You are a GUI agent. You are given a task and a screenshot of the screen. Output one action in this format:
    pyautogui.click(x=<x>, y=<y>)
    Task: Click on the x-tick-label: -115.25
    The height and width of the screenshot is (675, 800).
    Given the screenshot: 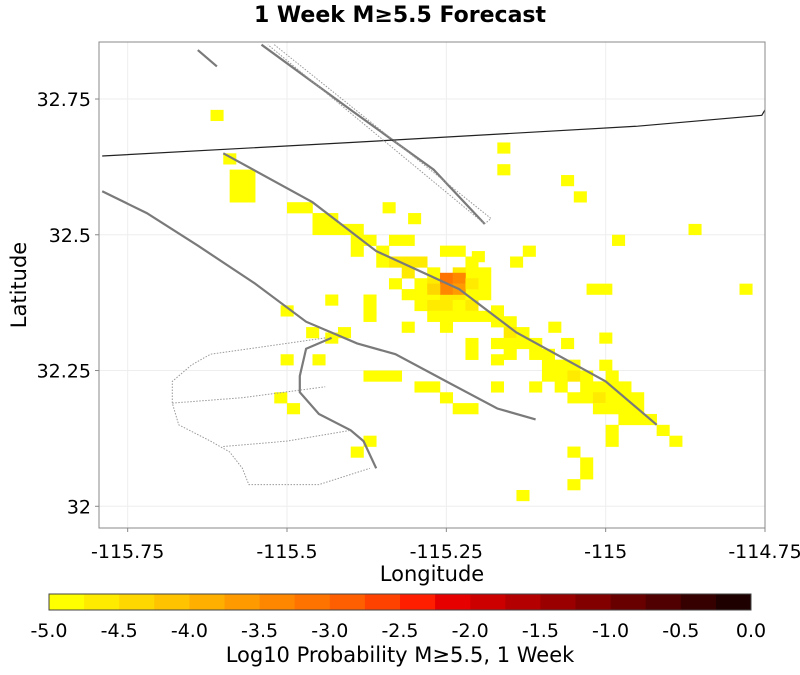 What is the action you would take?
    pyautogui.click(x=446, y=552)
    